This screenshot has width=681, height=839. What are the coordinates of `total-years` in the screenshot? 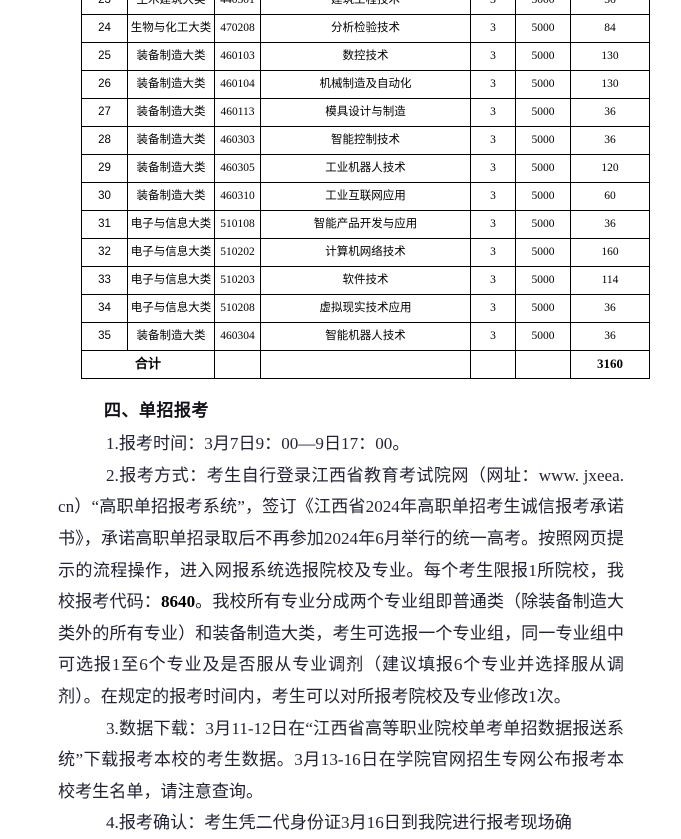 It's located at (493, 364).